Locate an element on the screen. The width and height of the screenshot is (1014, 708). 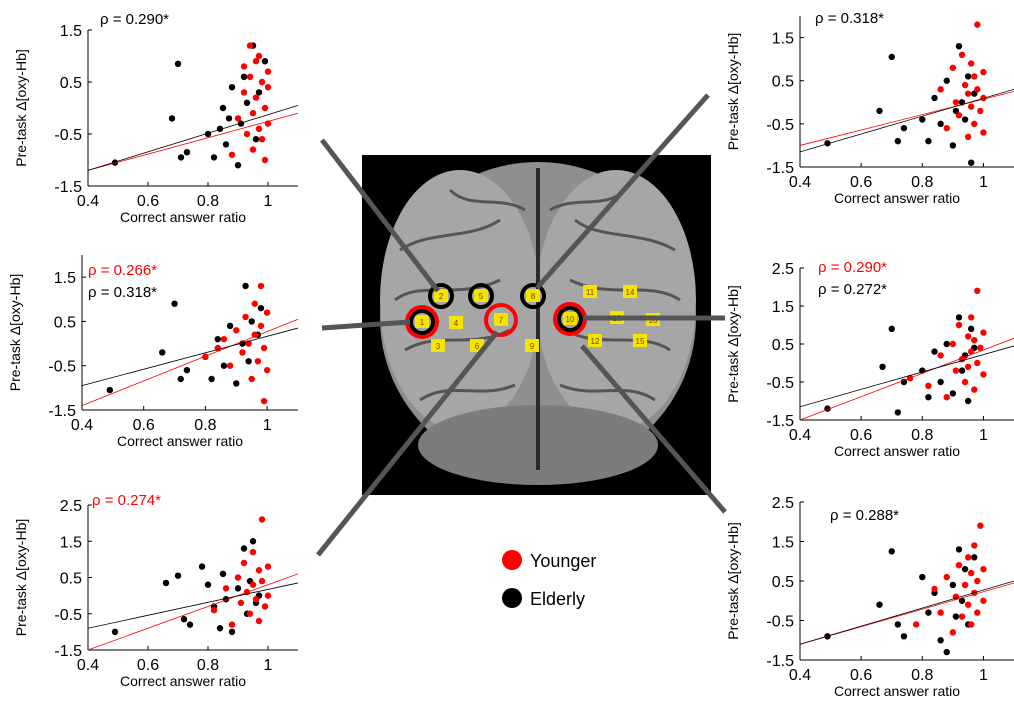
left-hemisphere is located at coordinates (460, 300).